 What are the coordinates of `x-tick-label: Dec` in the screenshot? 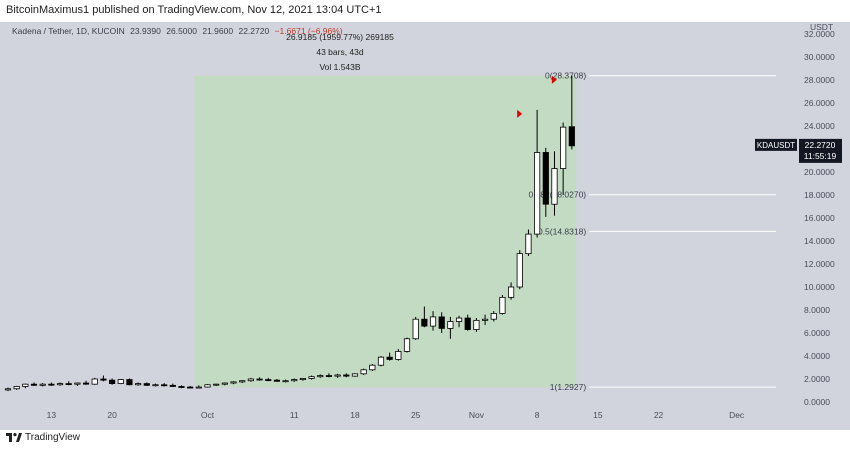 It's located at (737, 415).